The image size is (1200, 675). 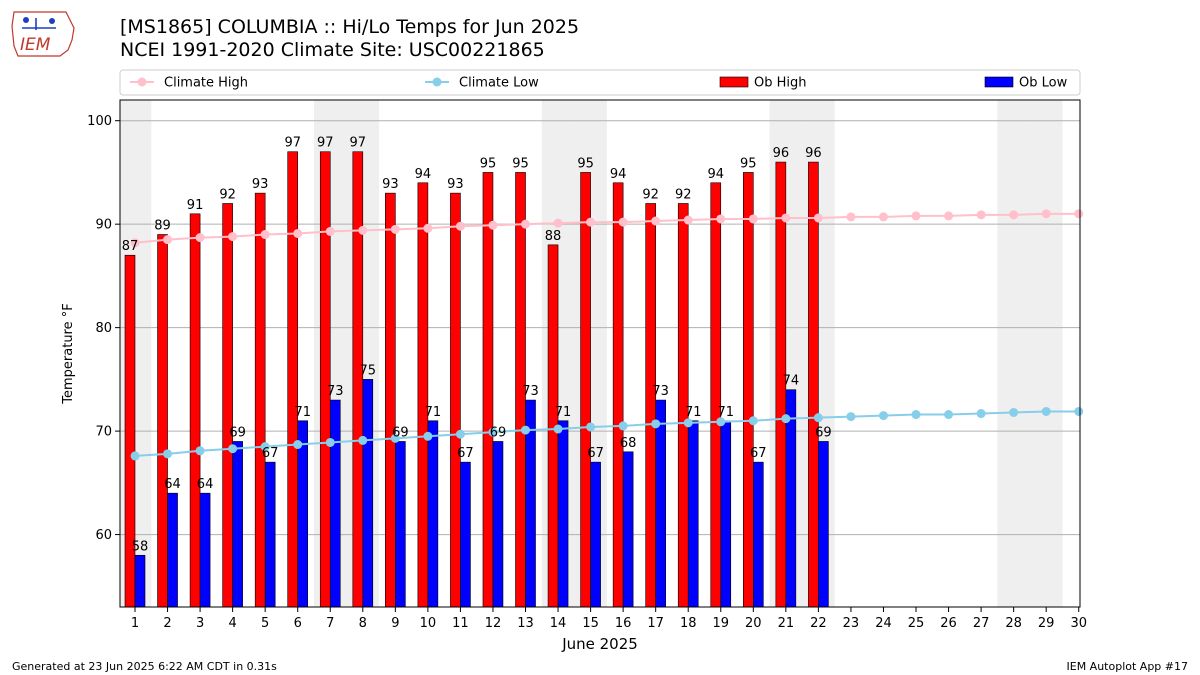 I want to click on legend-bar-swatch, so click(x=999, y=82).